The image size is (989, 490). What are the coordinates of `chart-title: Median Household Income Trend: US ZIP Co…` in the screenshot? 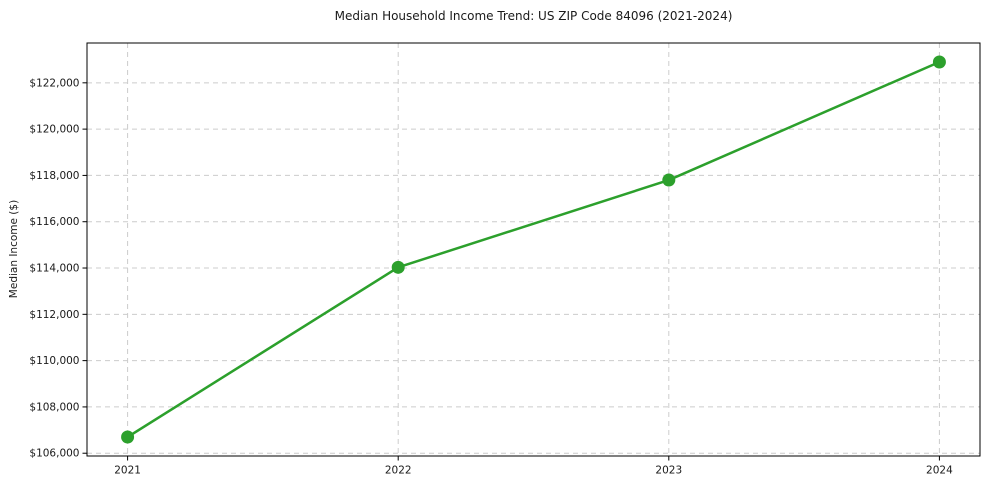 It's located at (533, 16).